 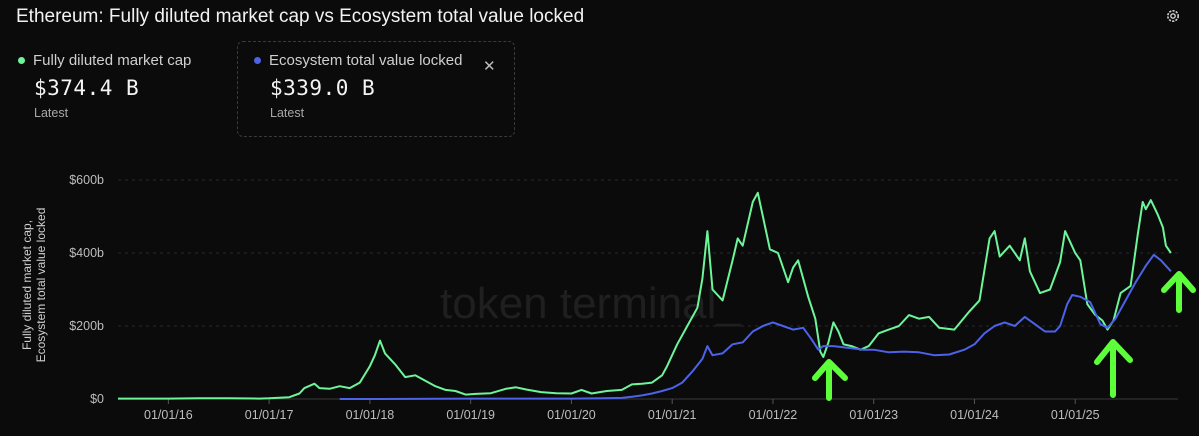 What do you see at coordinates (366, 60) in the screenshot?
I see `stat-label: Ecosystem total value locked` at bounding box center [366, 60].